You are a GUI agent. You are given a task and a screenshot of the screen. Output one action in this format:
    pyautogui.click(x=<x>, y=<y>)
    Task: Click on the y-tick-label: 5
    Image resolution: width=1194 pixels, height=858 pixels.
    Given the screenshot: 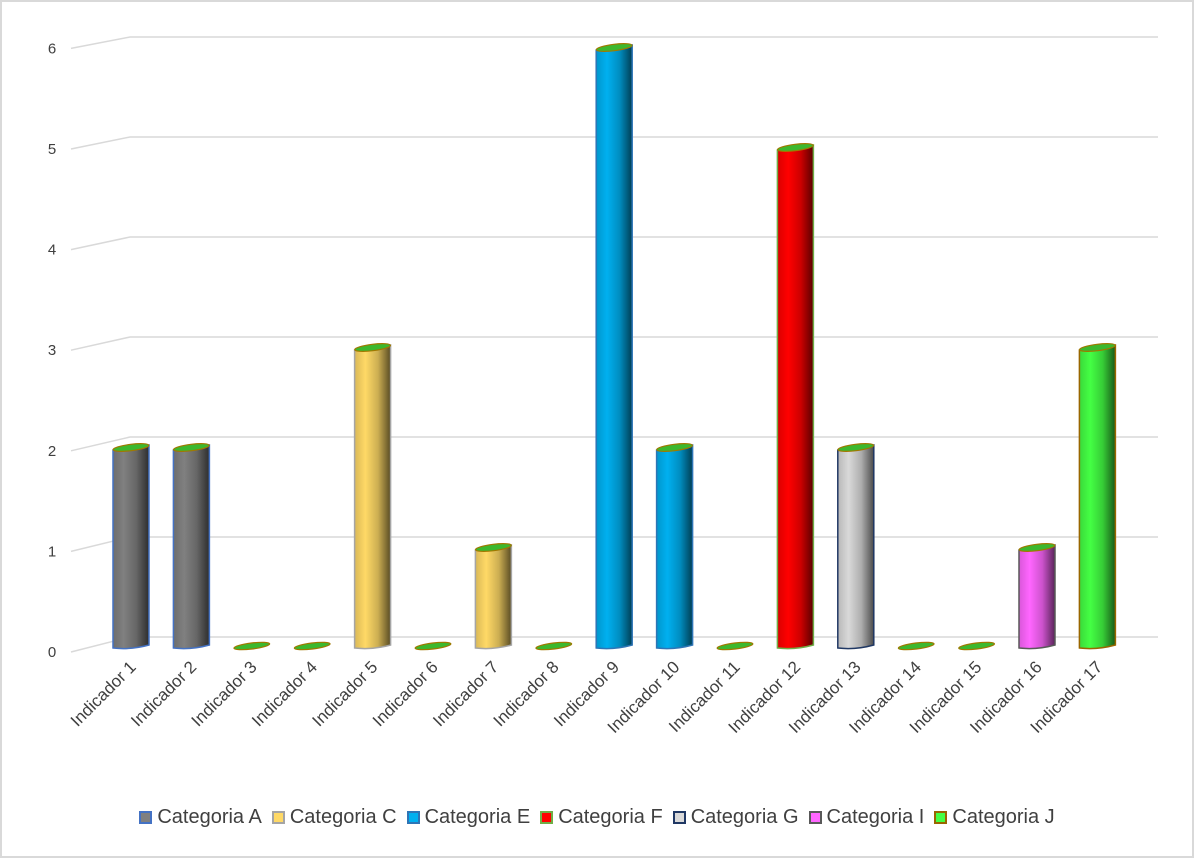 What is the action you would take?
    pyautogui.click(x=52, y=149)
    